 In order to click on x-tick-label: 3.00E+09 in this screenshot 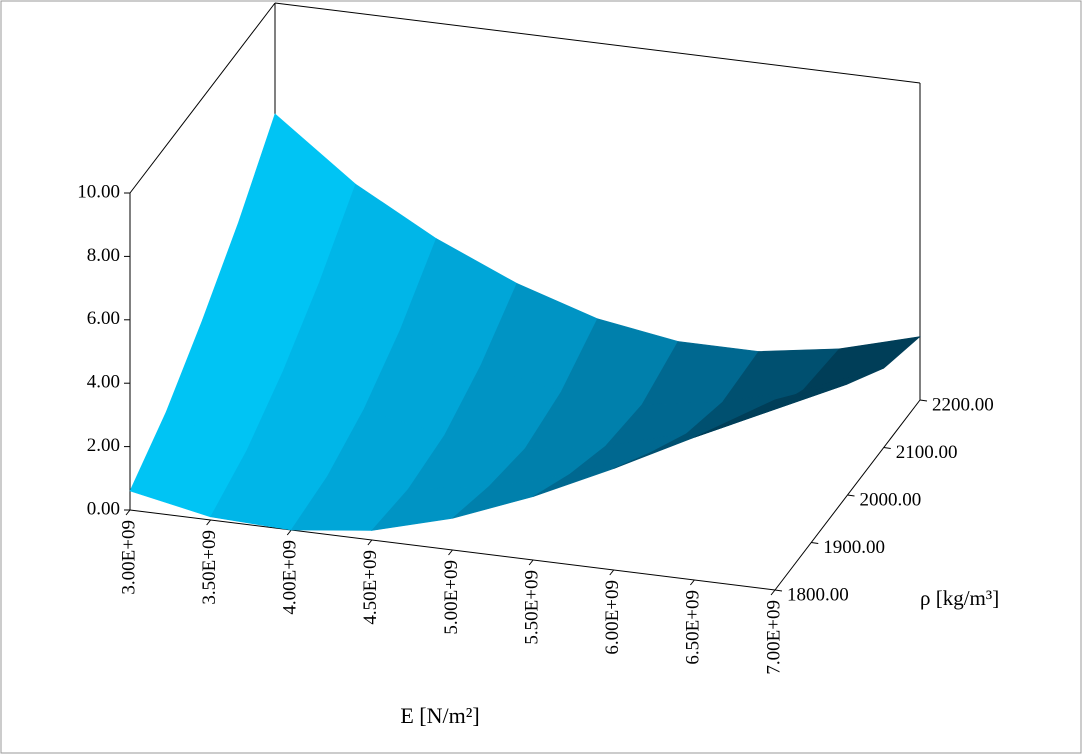, I will do `click(128, 557)`.